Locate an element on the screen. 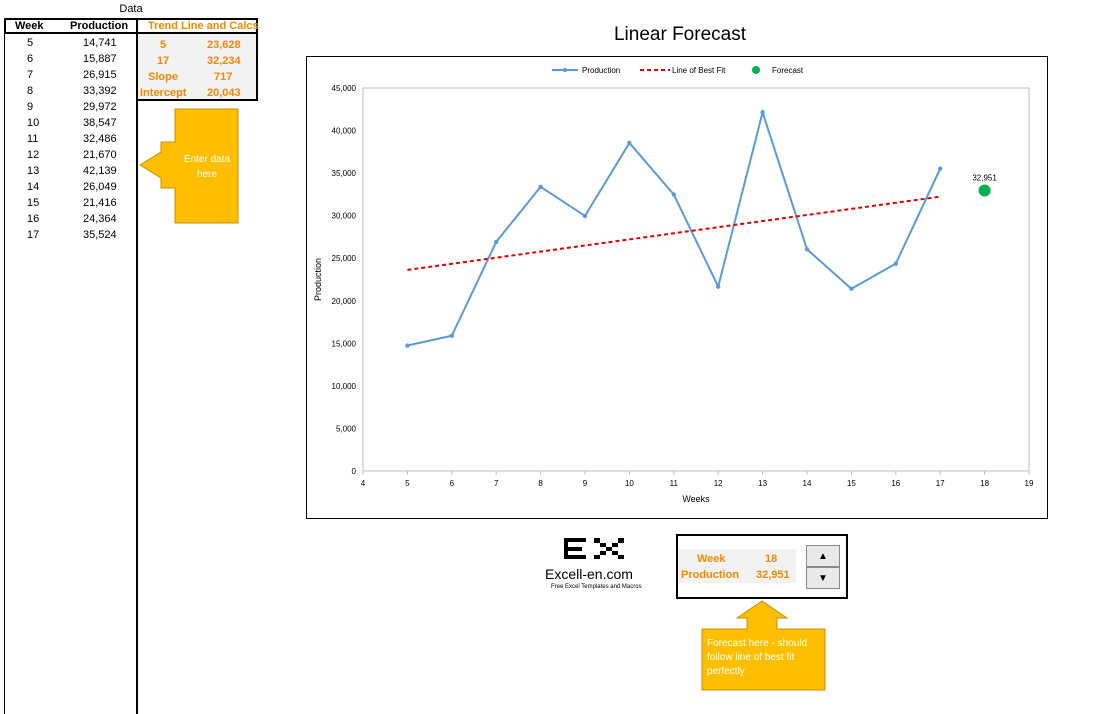 The height and width of the screenshot is (714, 1095). week-cell: 6 is located at coordinates (30, 59).